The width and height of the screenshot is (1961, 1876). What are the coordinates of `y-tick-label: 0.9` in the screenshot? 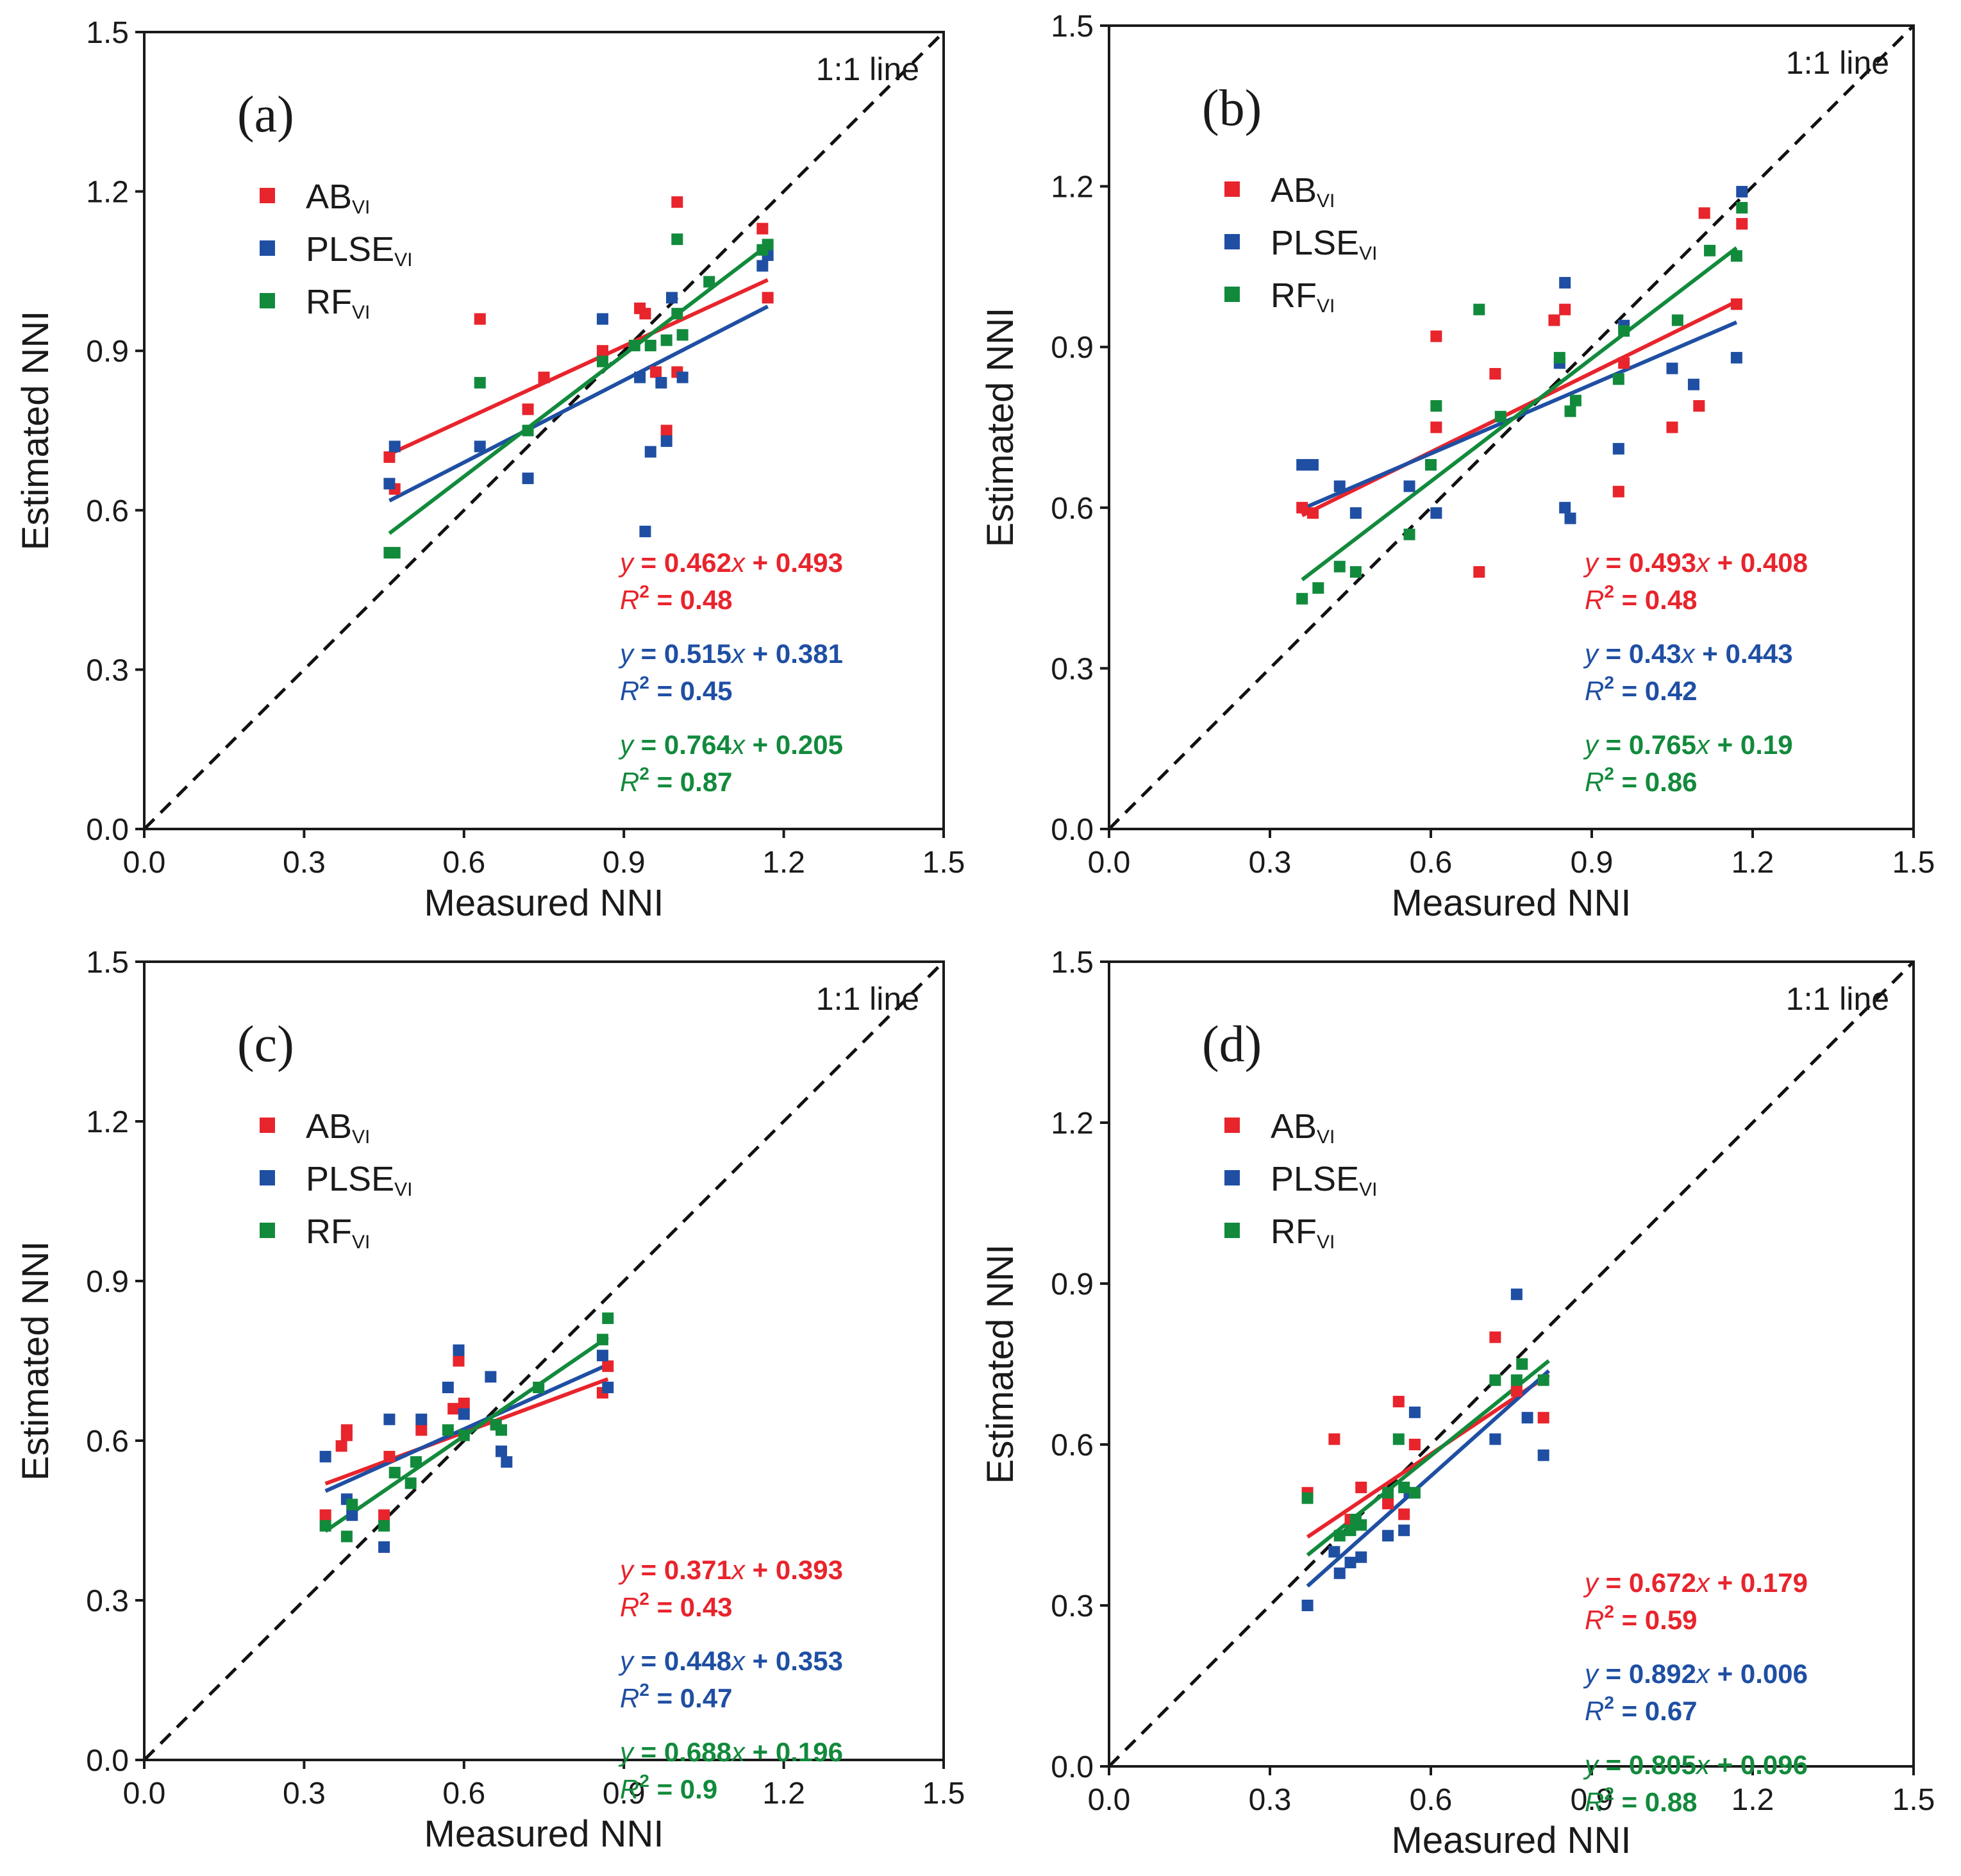 It's located at (1072, 1285).